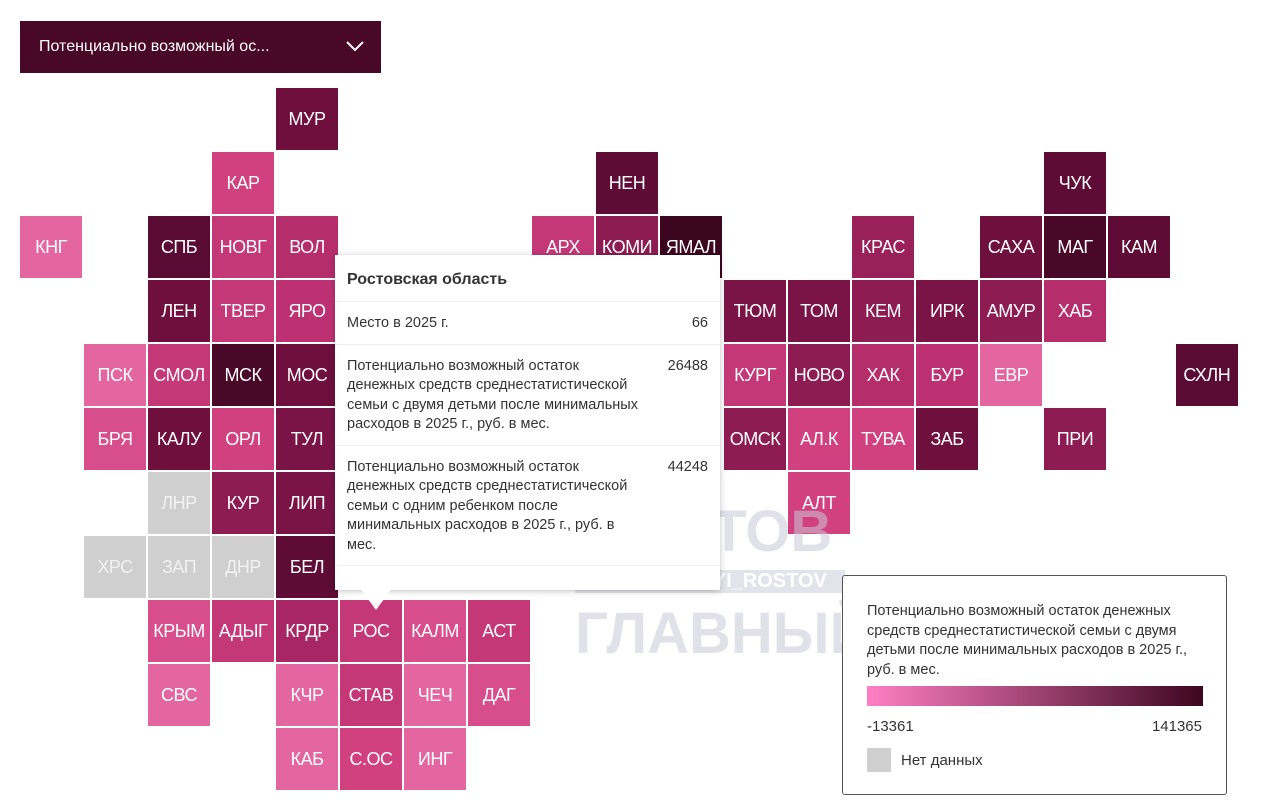 Image resolution: width=1280 pixels, height=805 pixels. Describe the element at coordinates (115, 439) in the screenshot. I see `region-tile: БРЯ` at that location.